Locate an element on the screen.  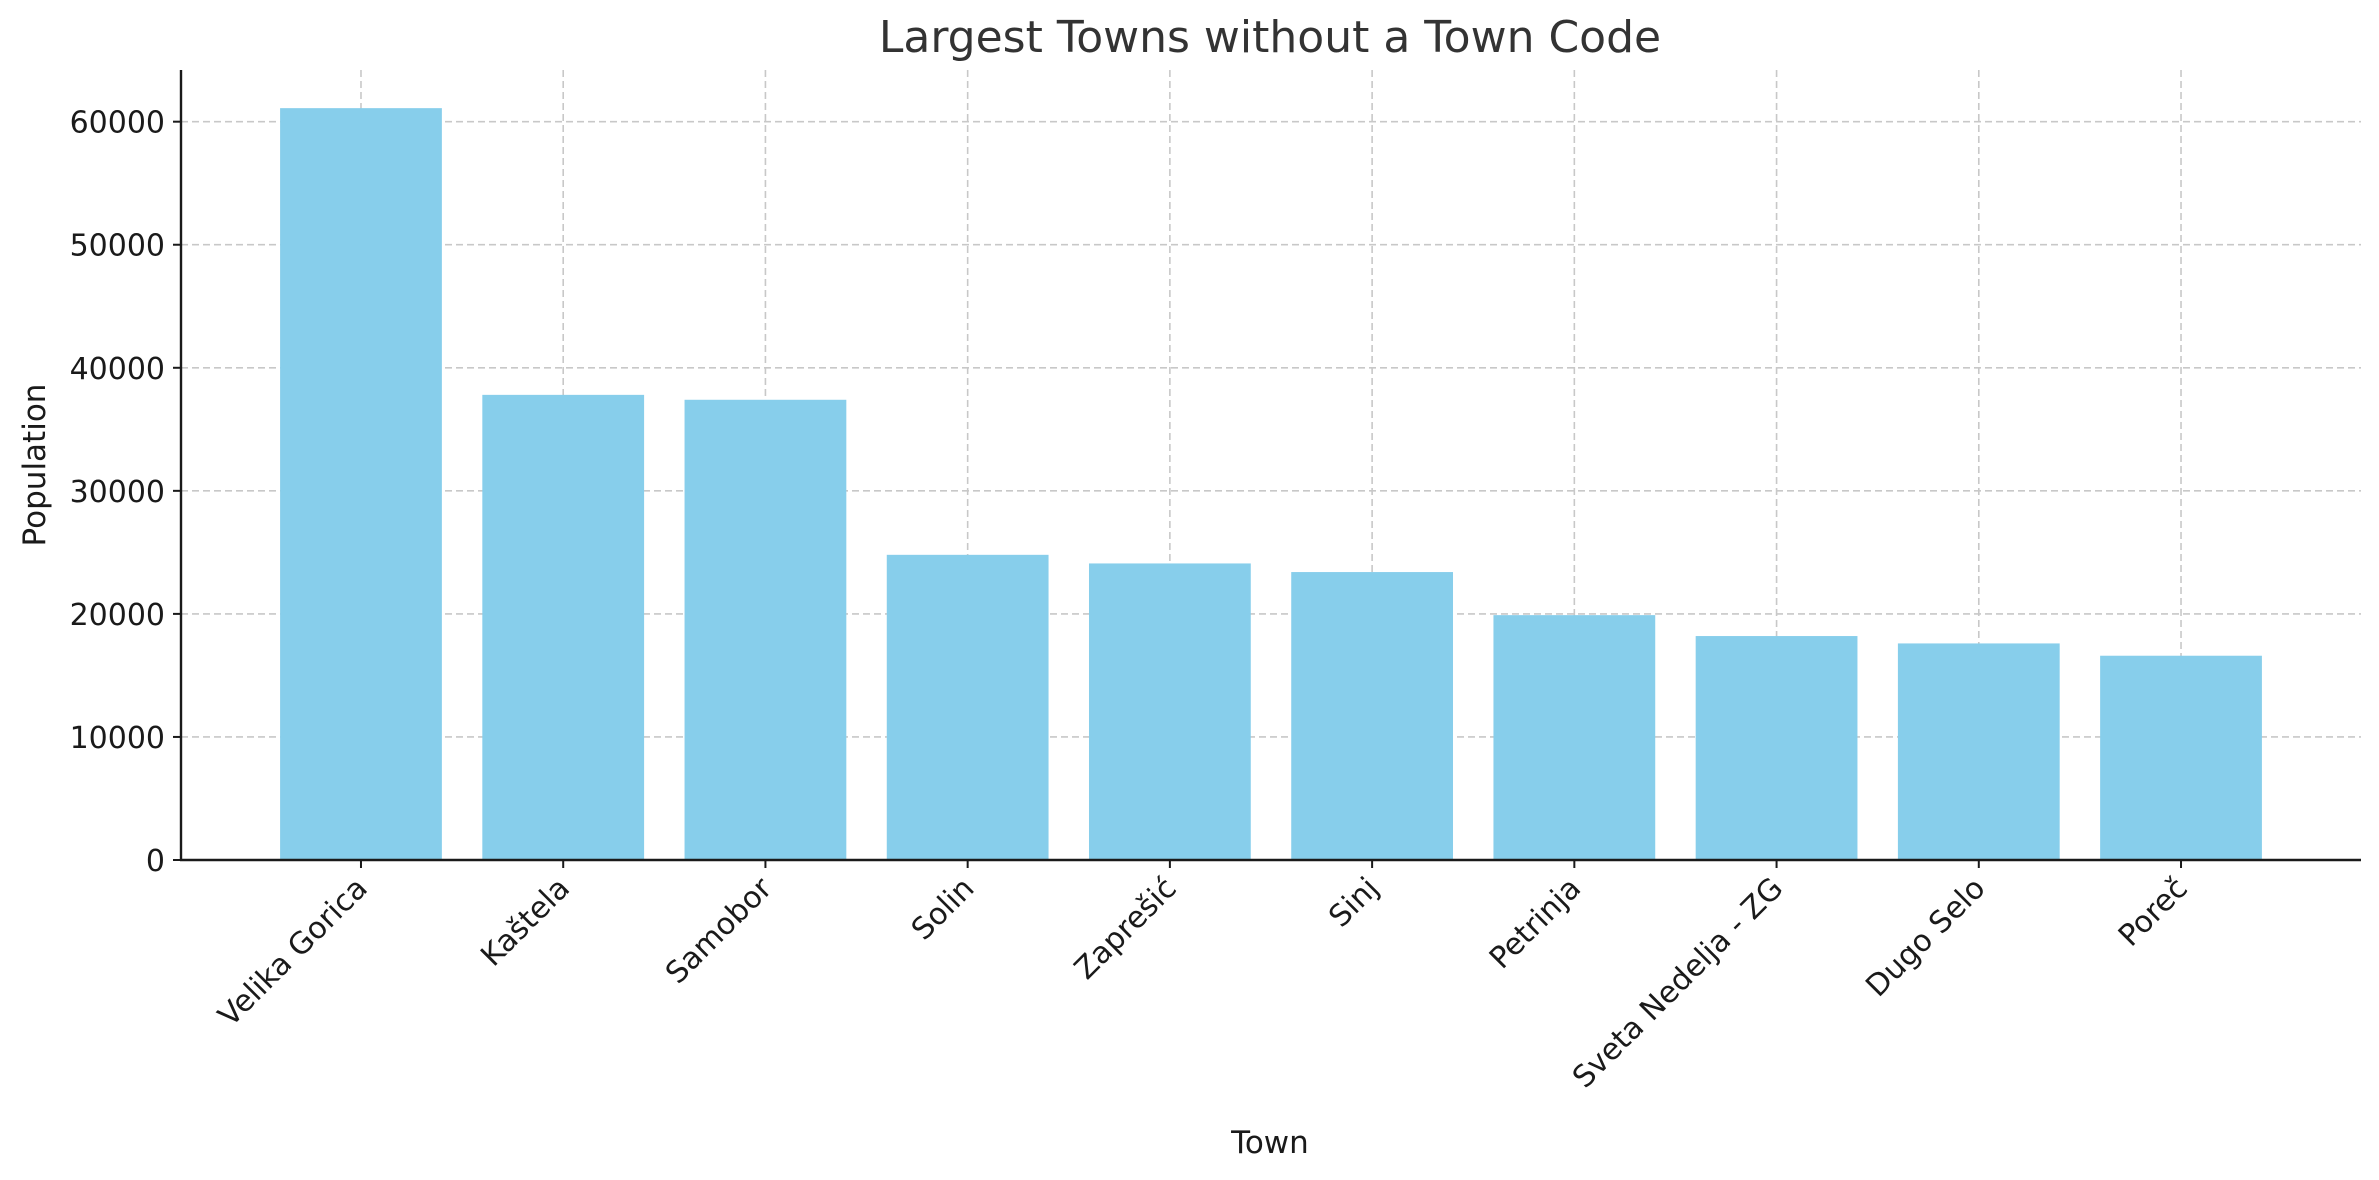
y-tick-label: 60000 is located at coordinates (117, 123).